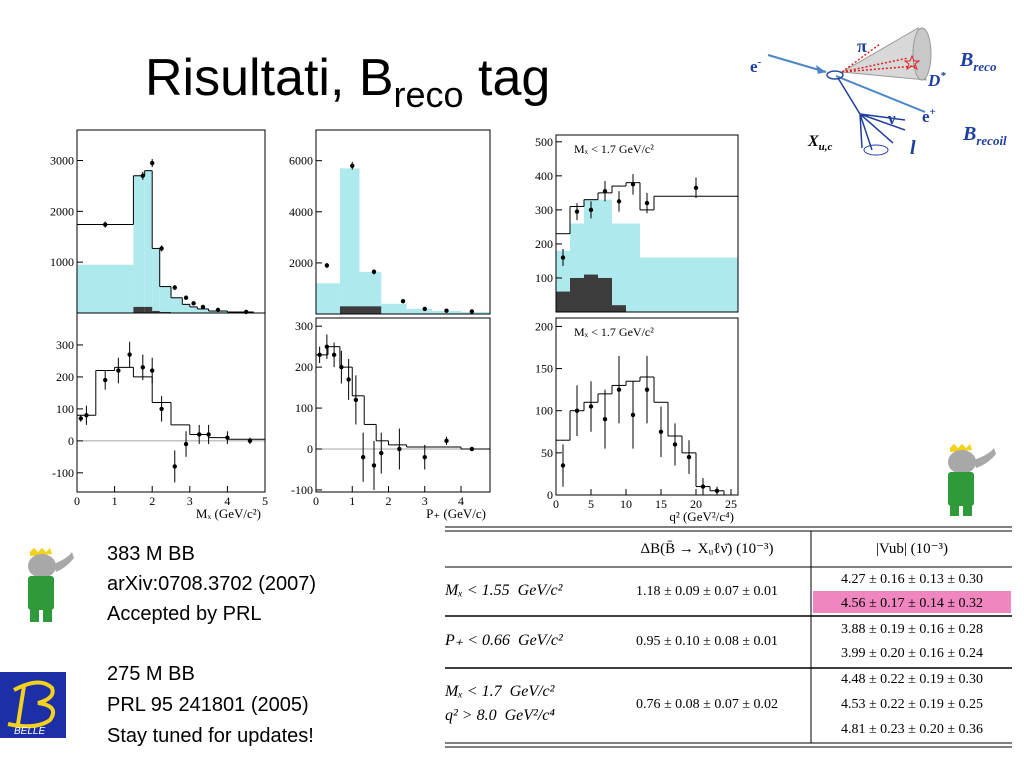 The width and height of the screenshot is (1024, 768). I want to click on vub-value: 4.53 ± 0.22 ± 0.19 ± 0.25, so click(912, 704).